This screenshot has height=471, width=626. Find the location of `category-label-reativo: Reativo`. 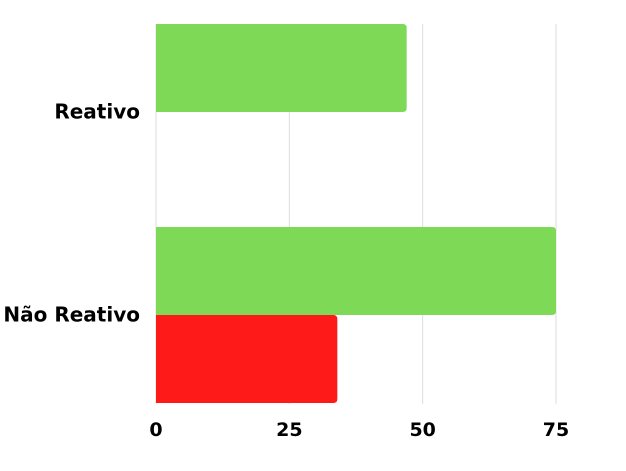

category-label-reativo: Reativo is located at coordinates (97, 112).